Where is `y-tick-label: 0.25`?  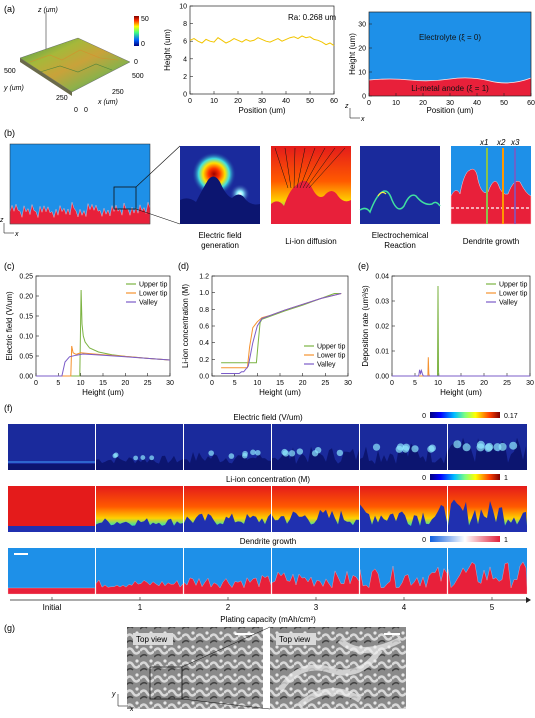 y-tick-label: 0.25 is located at coordinates (26, 277).